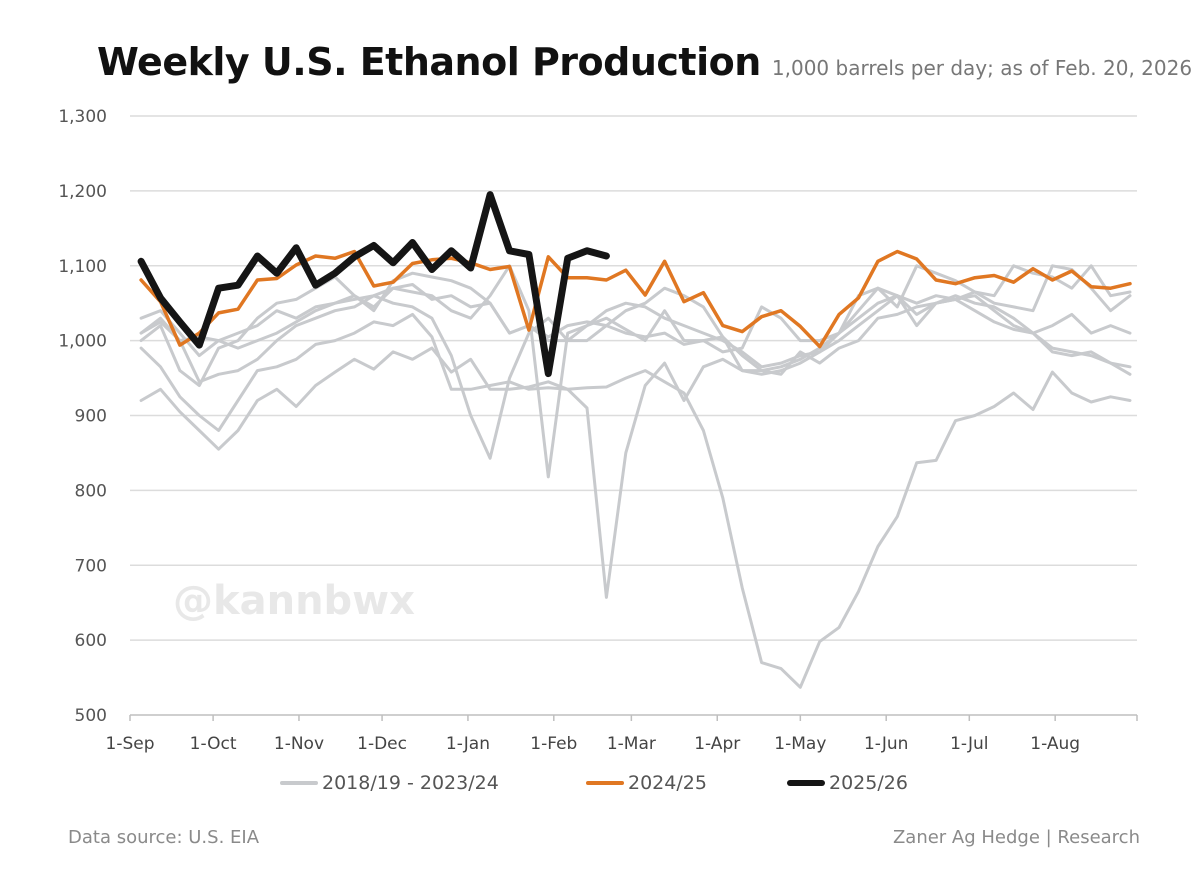 This screenshot has width=1200, height=878. Describe the element at coordinates (299, 783) in the screenshot. I see `legend-swatch-gray` at that location.